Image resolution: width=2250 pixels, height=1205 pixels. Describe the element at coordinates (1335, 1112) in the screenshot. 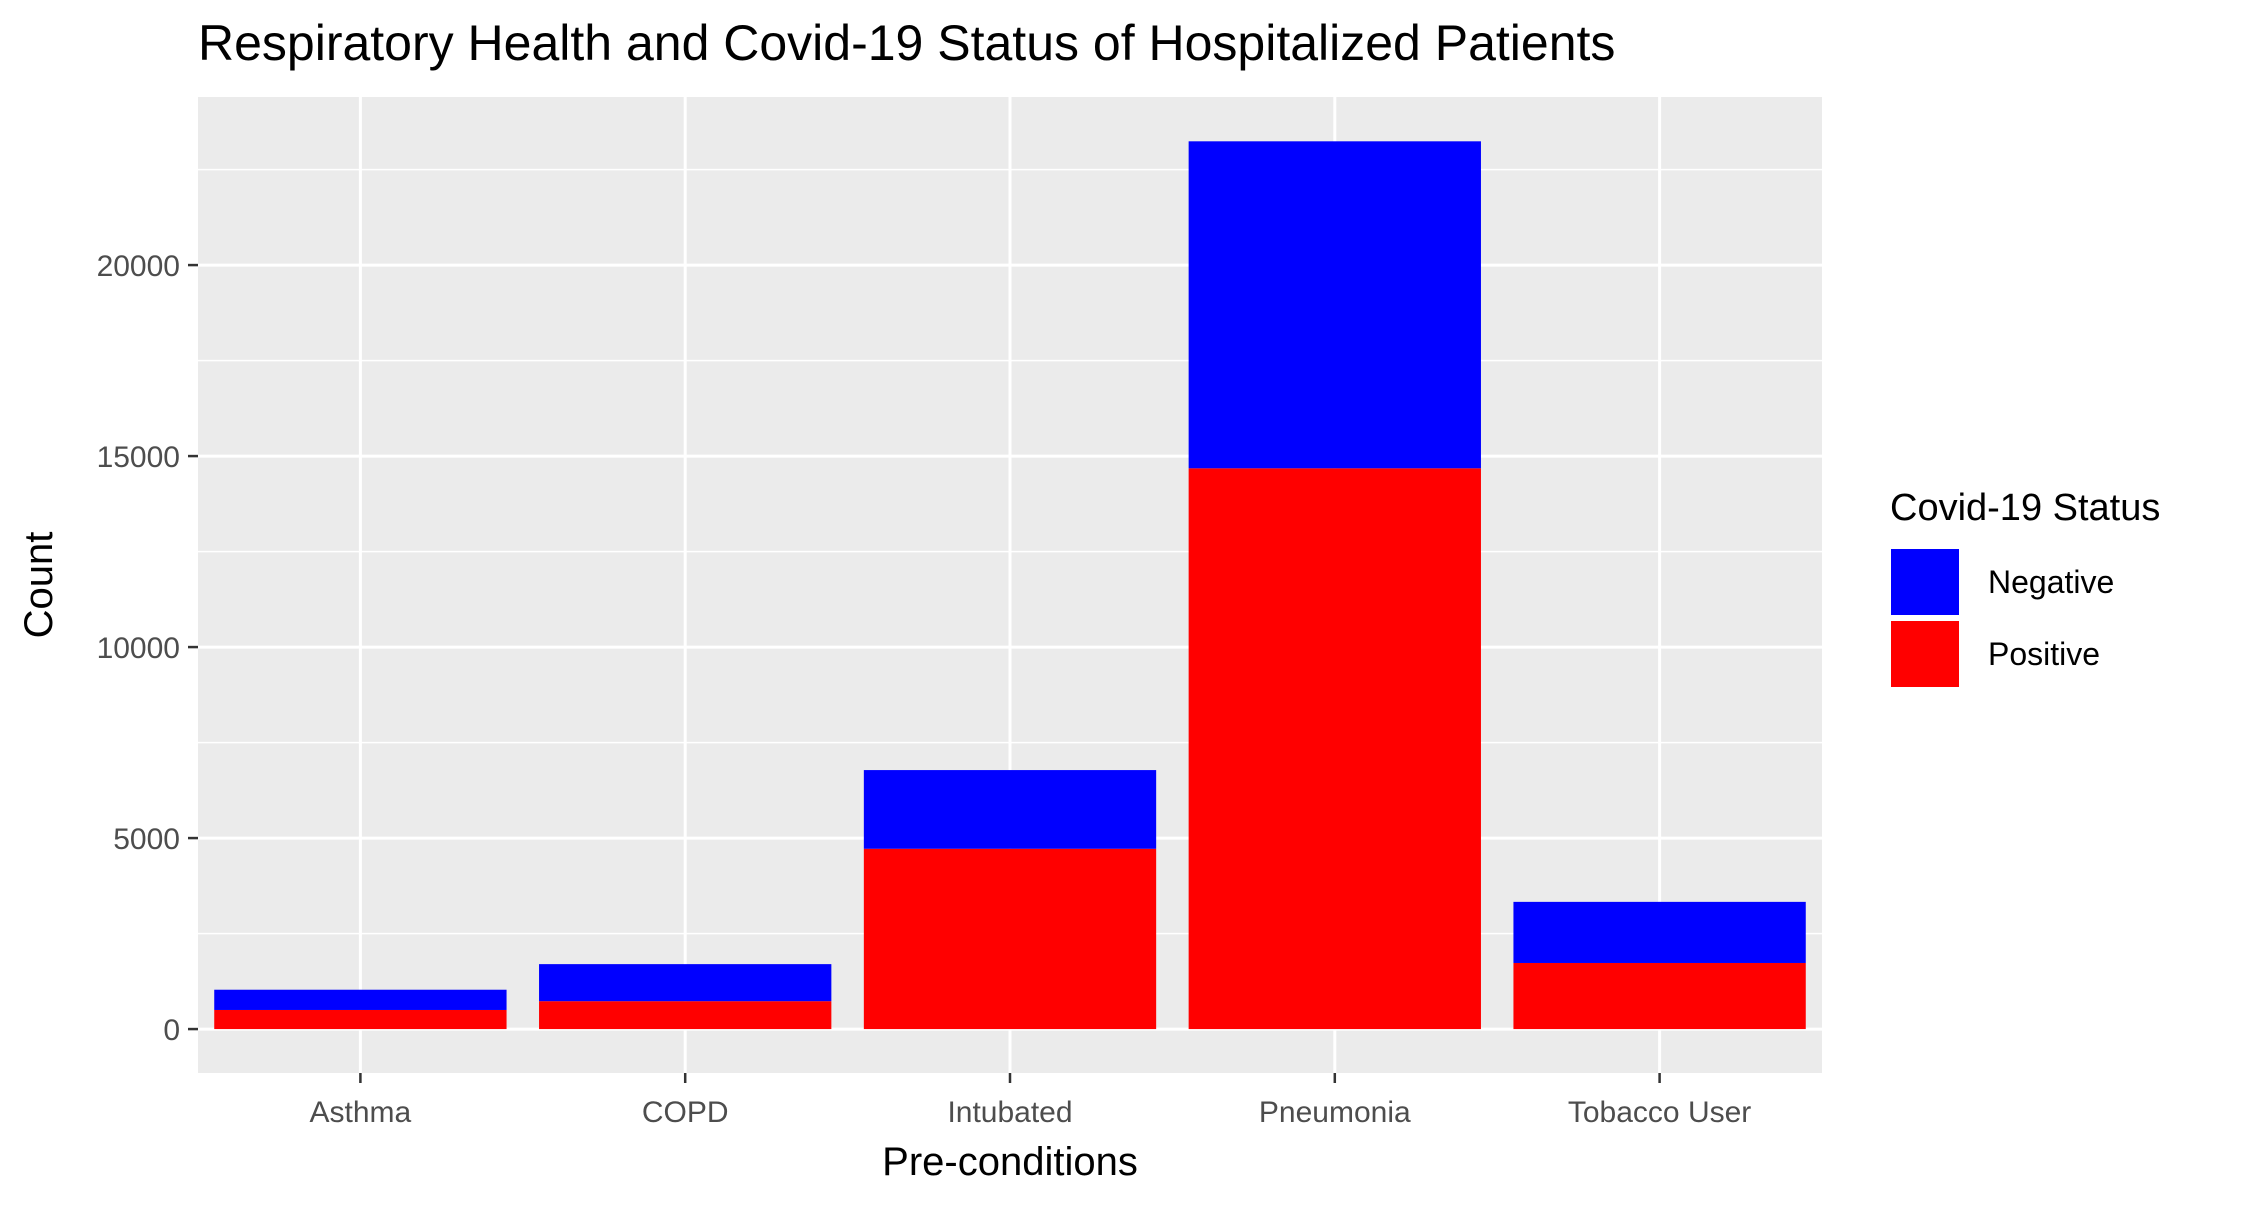

I see `x-tick-label-3: Pneumonia` at that location.